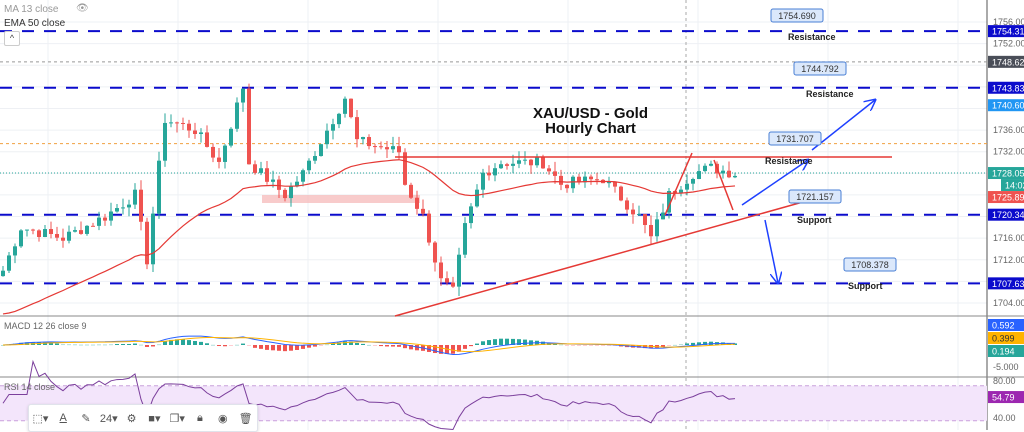  What do you see at coordinates (131, 418) in the screenshot?
I see `gear-icon: ⚙` at bounding box center [131, 418].